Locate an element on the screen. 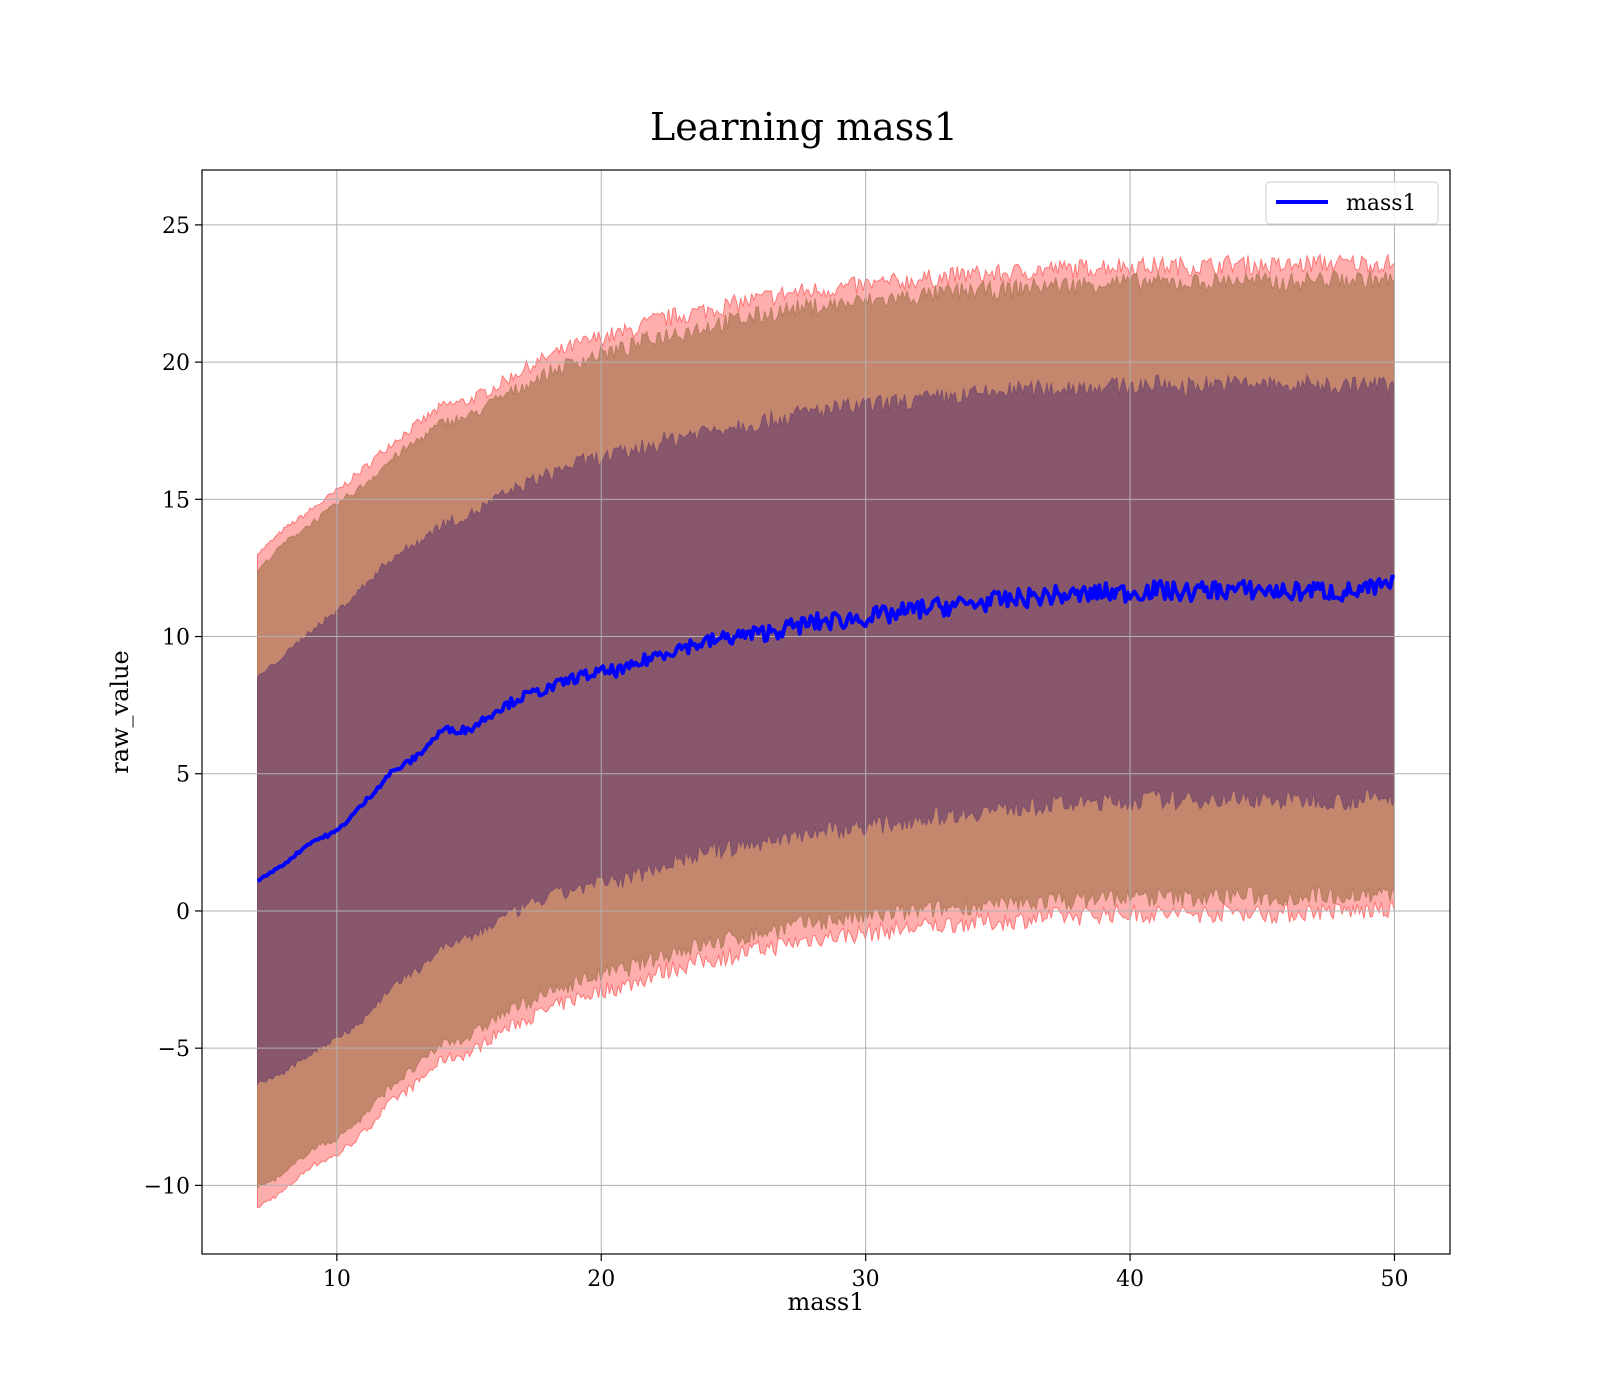 The width and height of the screenshot is (1600, 1400). y-tick-label: 0 is located at coordinates (183, 912).